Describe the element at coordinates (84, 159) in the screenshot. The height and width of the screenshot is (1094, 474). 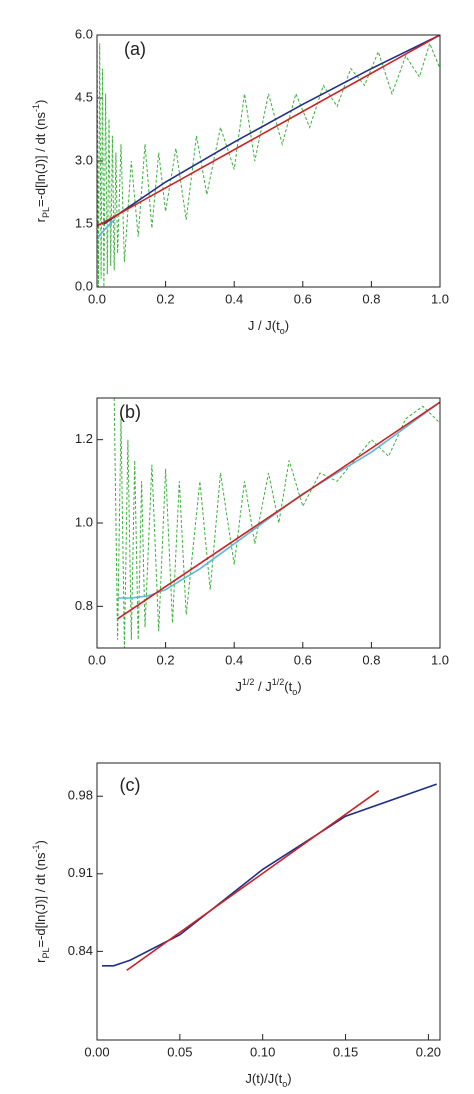
I see `y-tick-label: 3.0` at that location.